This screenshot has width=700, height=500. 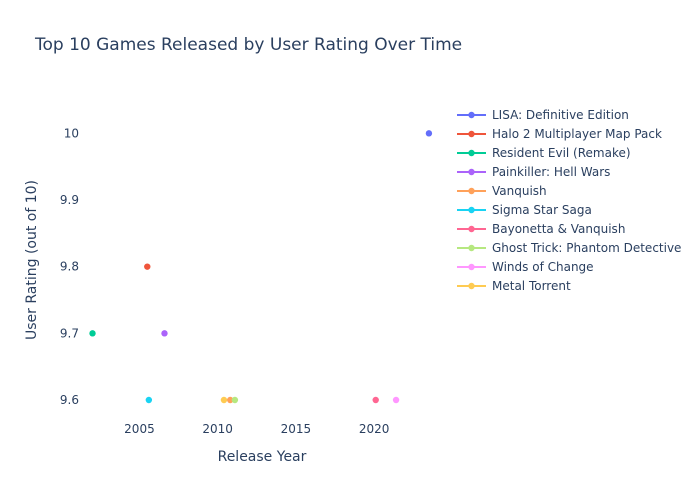 I want to click on legend-label: Winds of Change, so click(x=543, y=267).